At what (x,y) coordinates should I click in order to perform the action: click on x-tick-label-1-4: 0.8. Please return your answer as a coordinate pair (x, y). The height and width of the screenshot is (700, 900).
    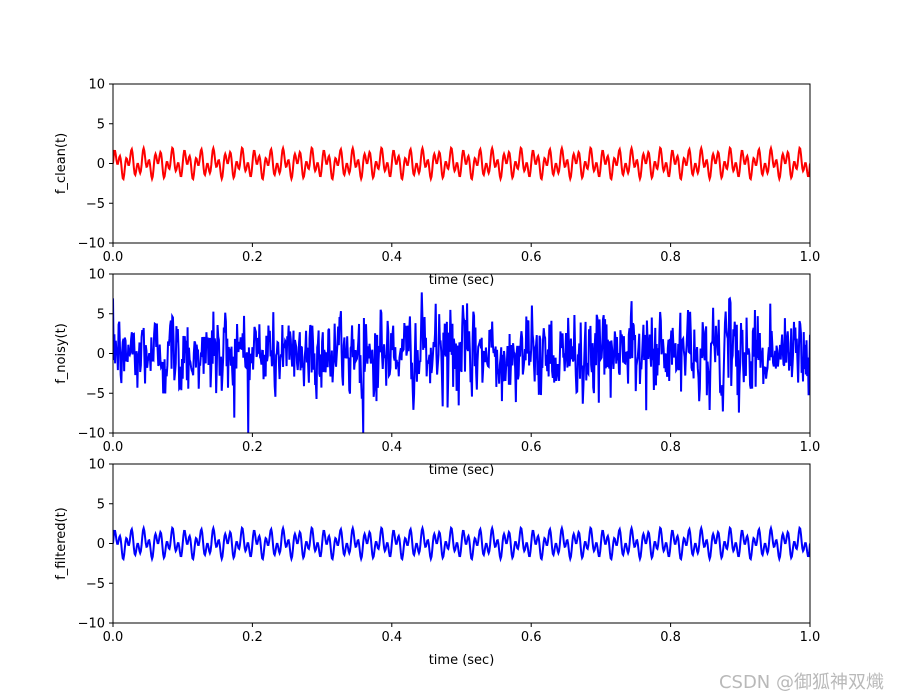
    Looking at the image, I should click on (670, 257).